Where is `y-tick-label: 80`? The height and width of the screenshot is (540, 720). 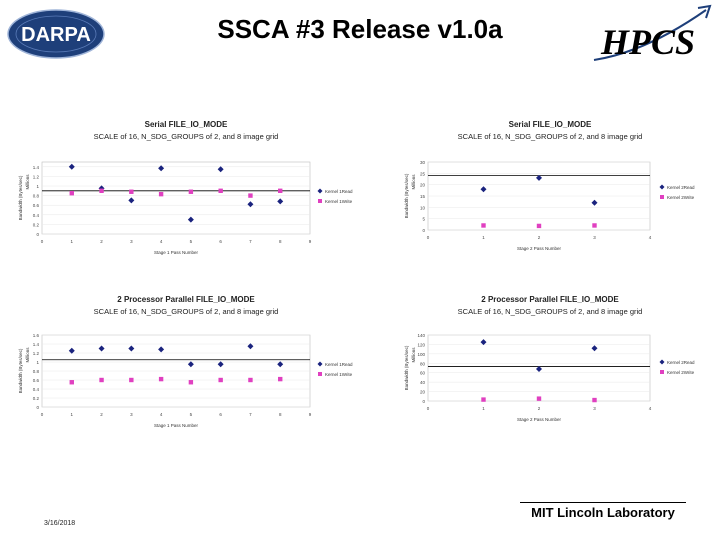
y-tick-label: 80 is located at coordinates (423, 363).